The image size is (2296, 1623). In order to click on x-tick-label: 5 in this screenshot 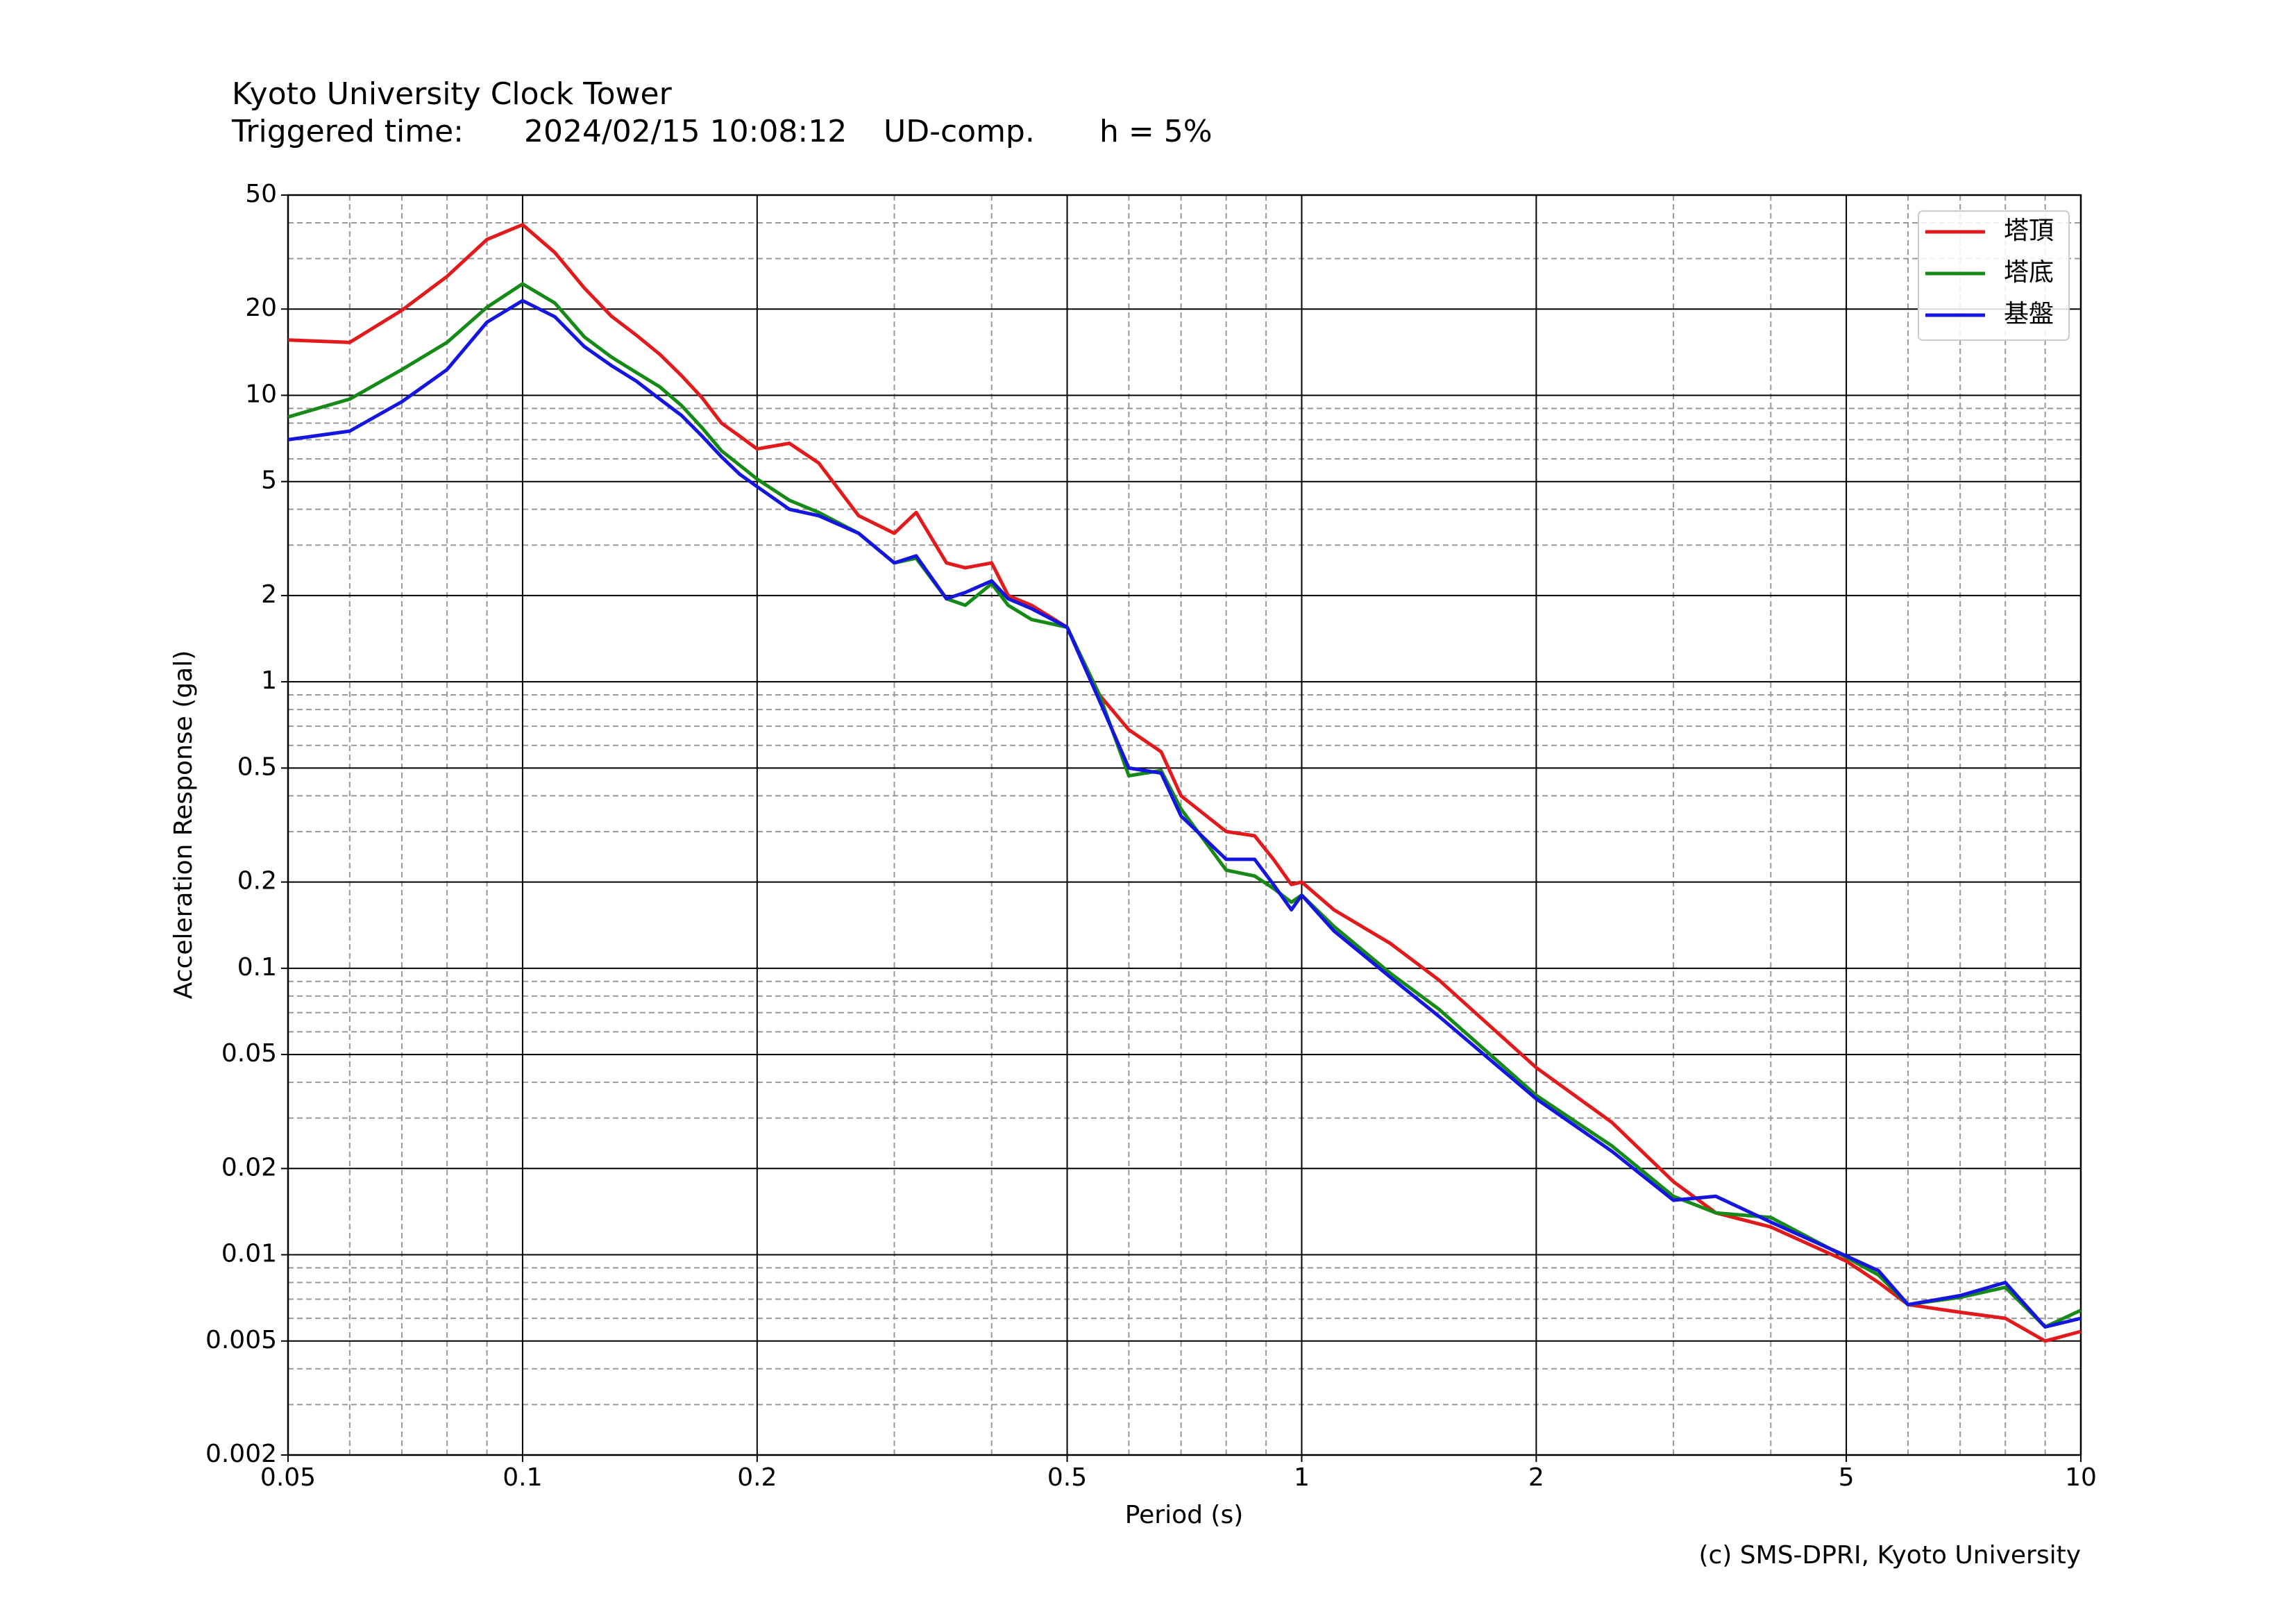, I will do `click(1847, 1477)`.